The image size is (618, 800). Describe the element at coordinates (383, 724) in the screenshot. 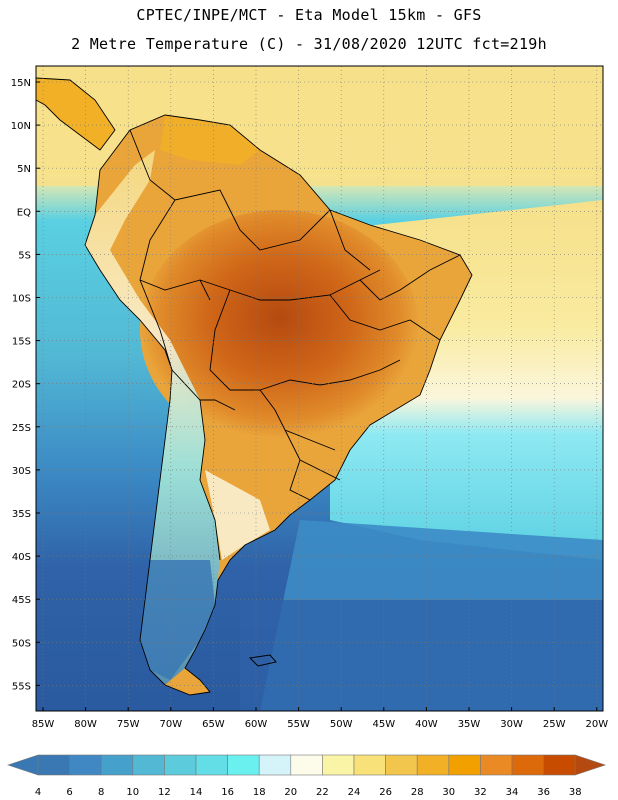

I see `lon-label: 45W` at that location.